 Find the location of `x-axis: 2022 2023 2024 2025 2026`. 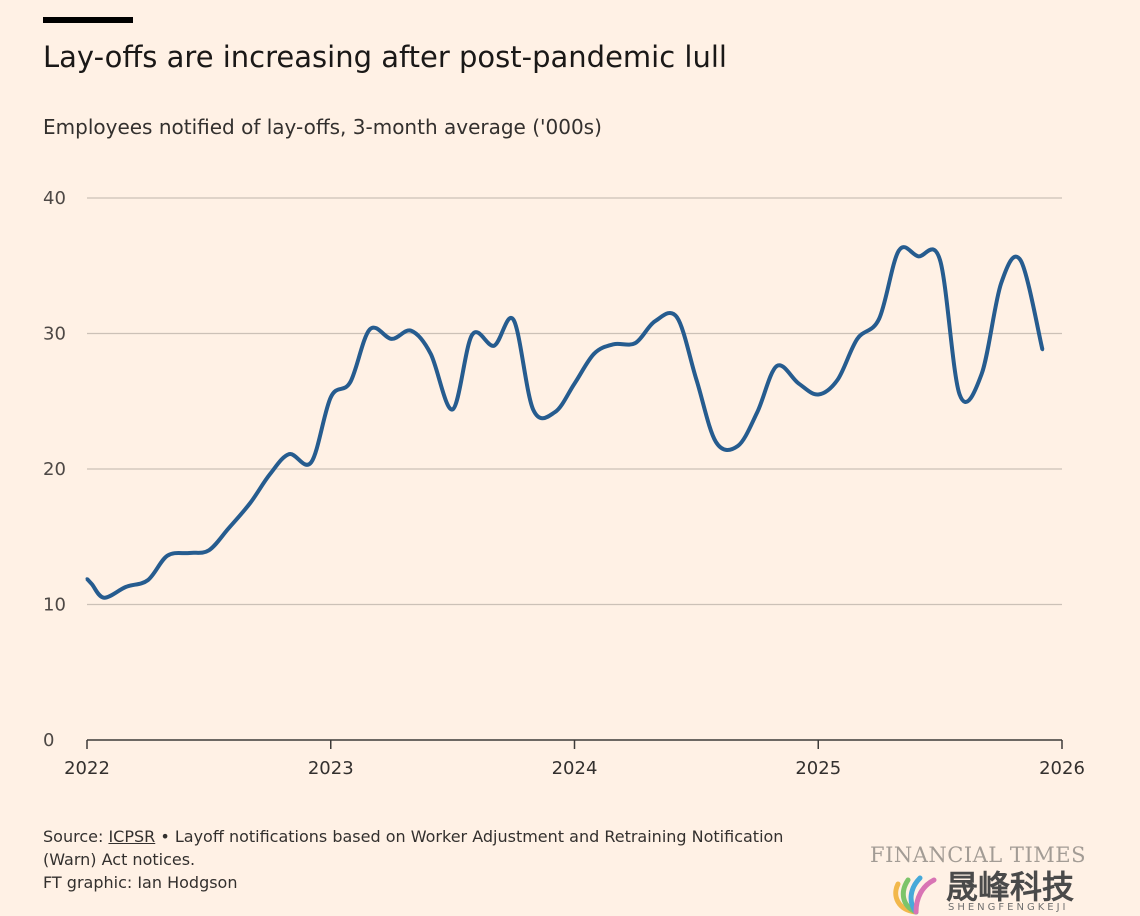

x-axis: 2022 2023 2024 2025 2026 is located at coordinates (574, 759).